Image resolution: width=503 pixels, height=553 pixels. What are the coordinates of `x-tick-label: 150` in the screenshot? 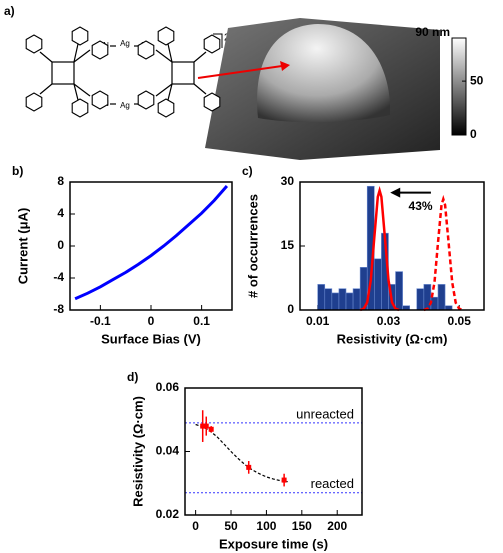 It's located at (302, 526).